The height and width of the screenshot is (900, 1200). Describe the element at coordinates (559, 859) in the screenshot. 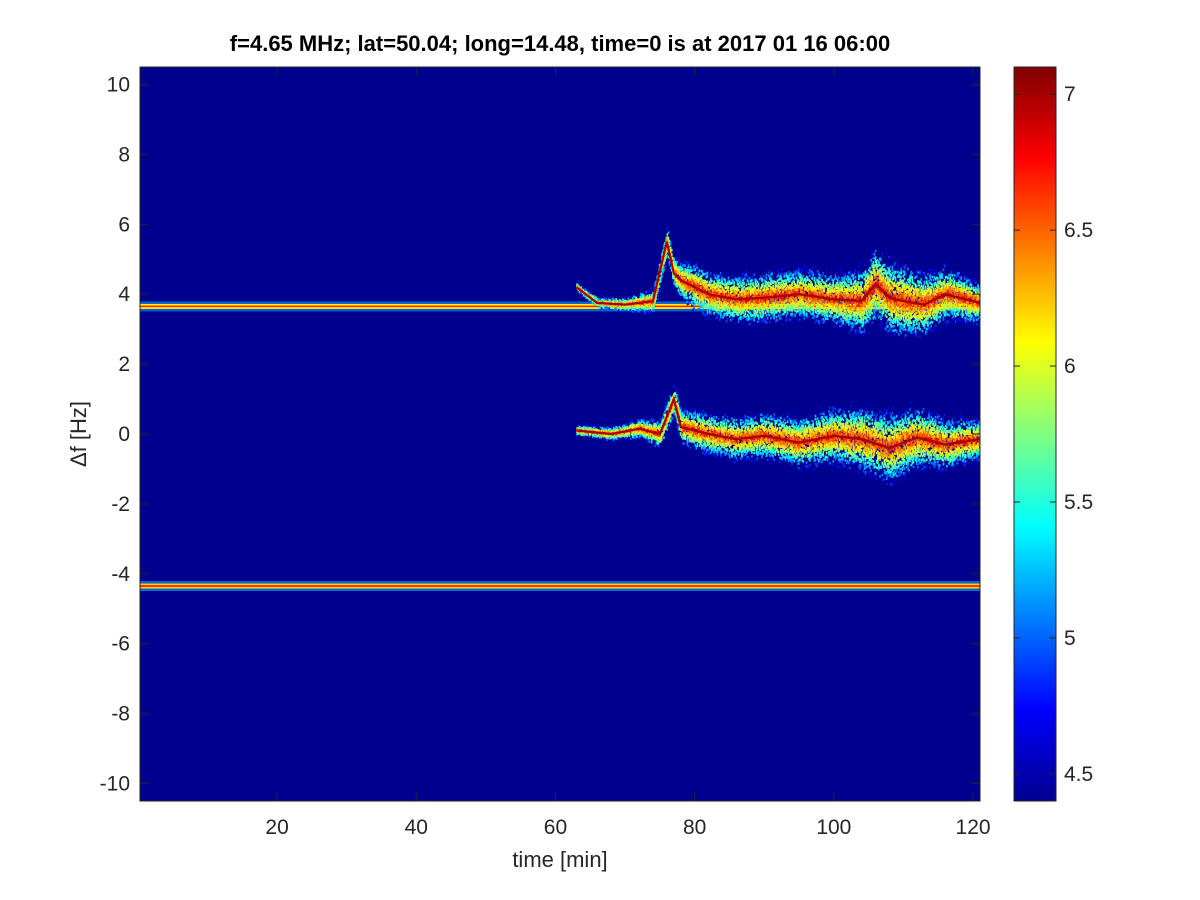

I see `x-axis-label: time [min]` at that location.